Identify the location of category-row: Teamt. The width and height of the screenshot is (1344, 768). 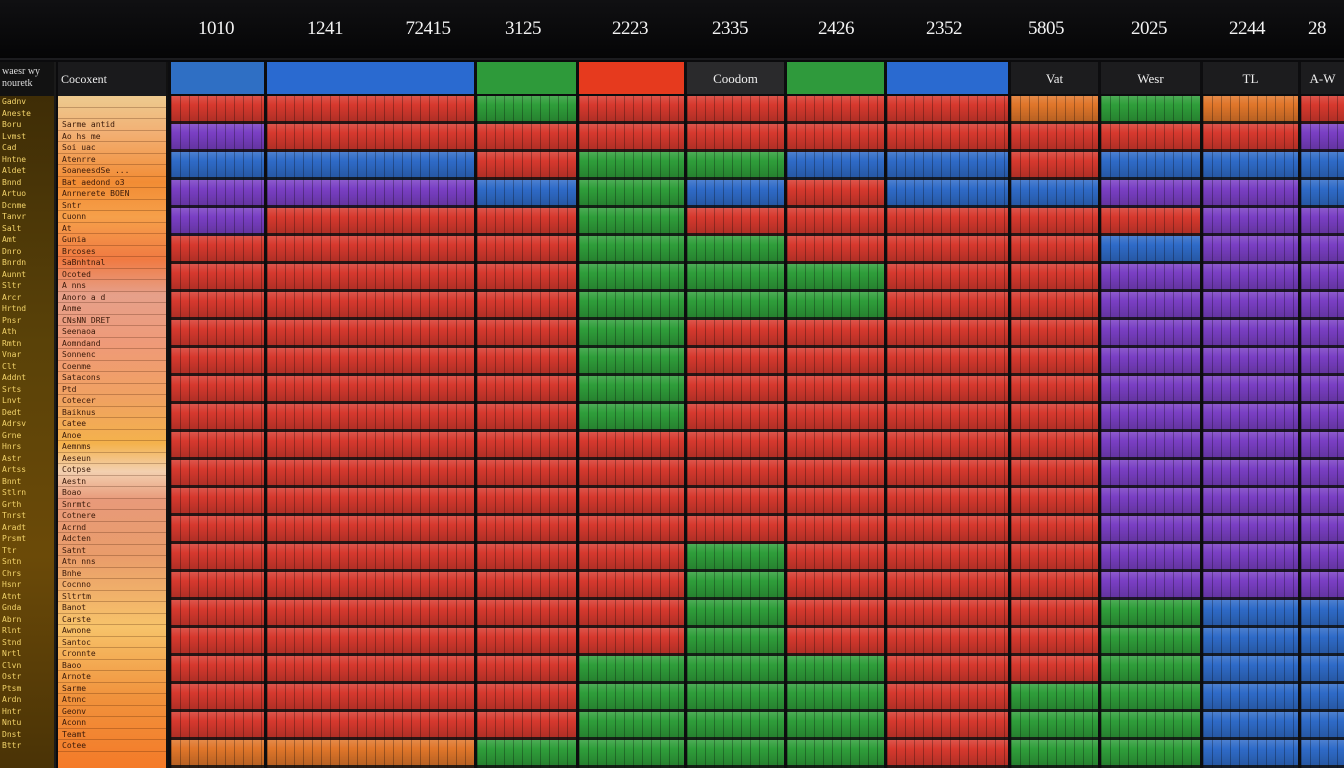
(112, 734).